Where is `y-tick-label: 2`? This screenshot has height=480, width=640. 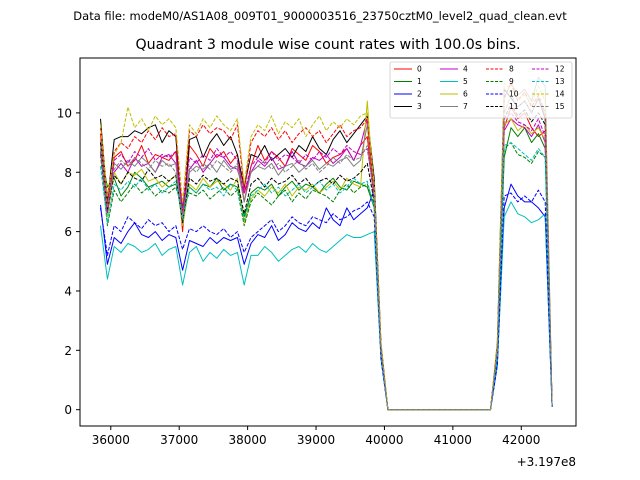
y-tick-label: 2 is located at coordinates (68, 351).